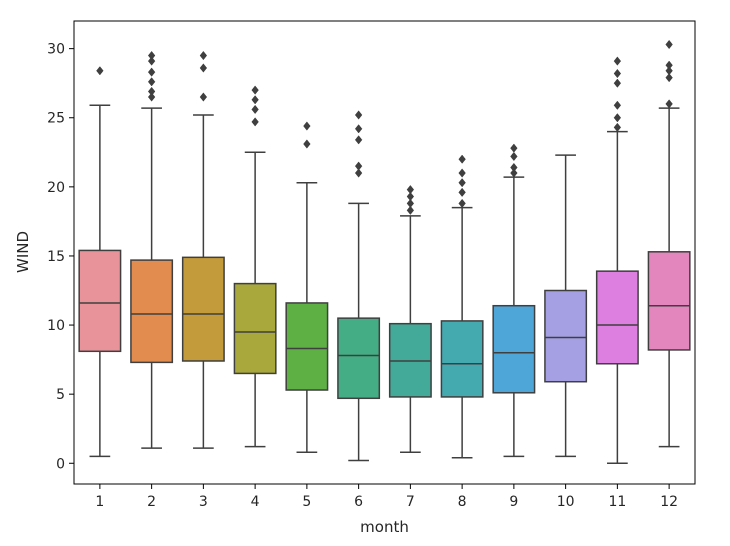 The width and height of the screenshot is (730, 546). Describe the element at coordinates (566, 502) in the screenshot. I see `x-tick-label: 10` at that location.